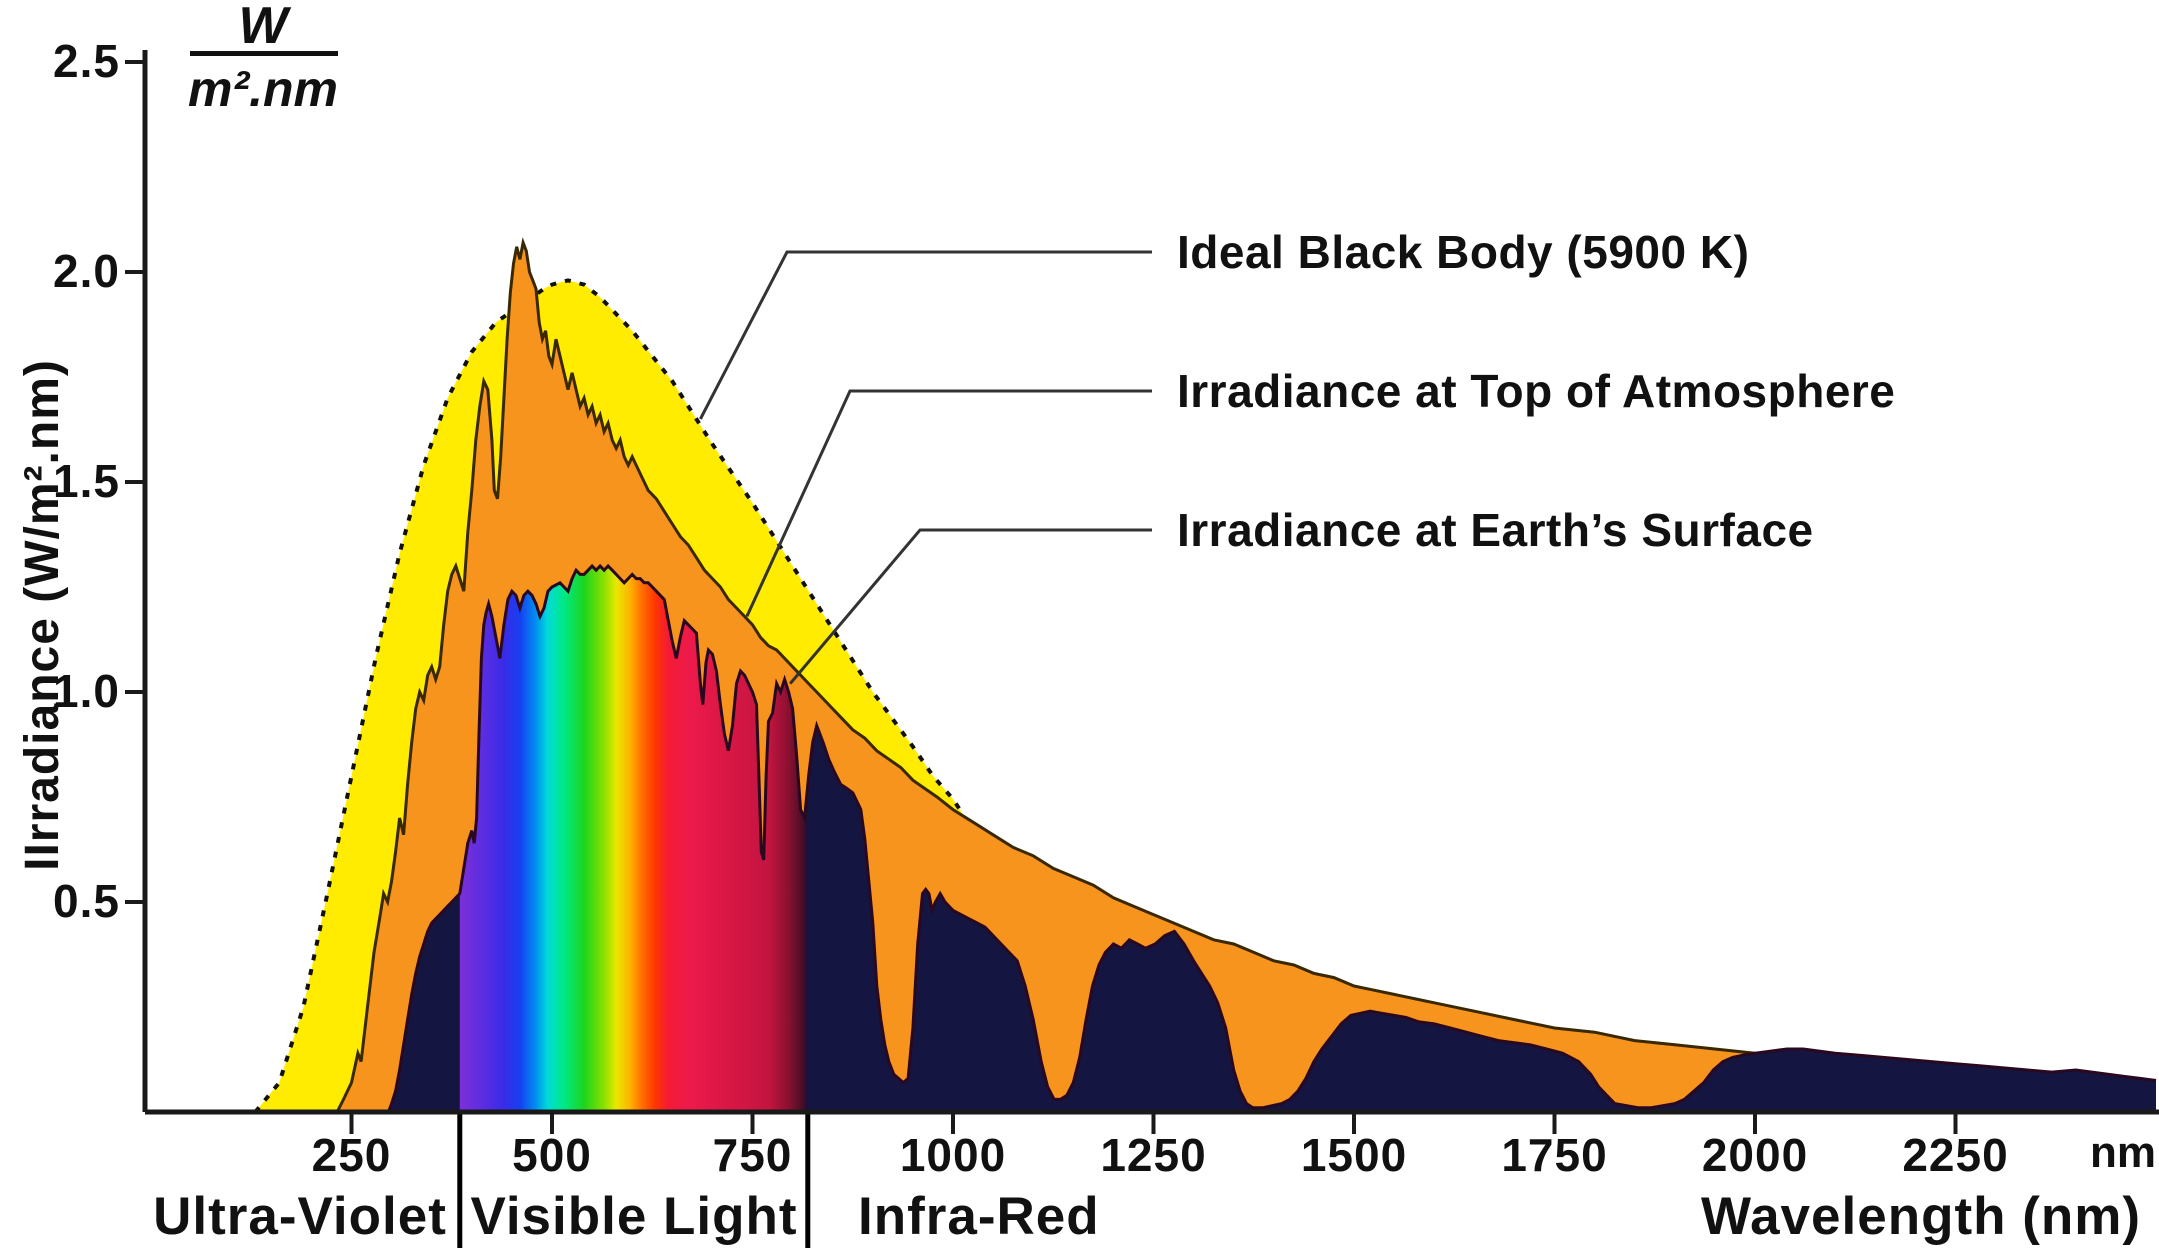 The width and height of the screenshot is (2159, 1252). I want to click on x-tick-label-750: 750, so click(752, 1155).